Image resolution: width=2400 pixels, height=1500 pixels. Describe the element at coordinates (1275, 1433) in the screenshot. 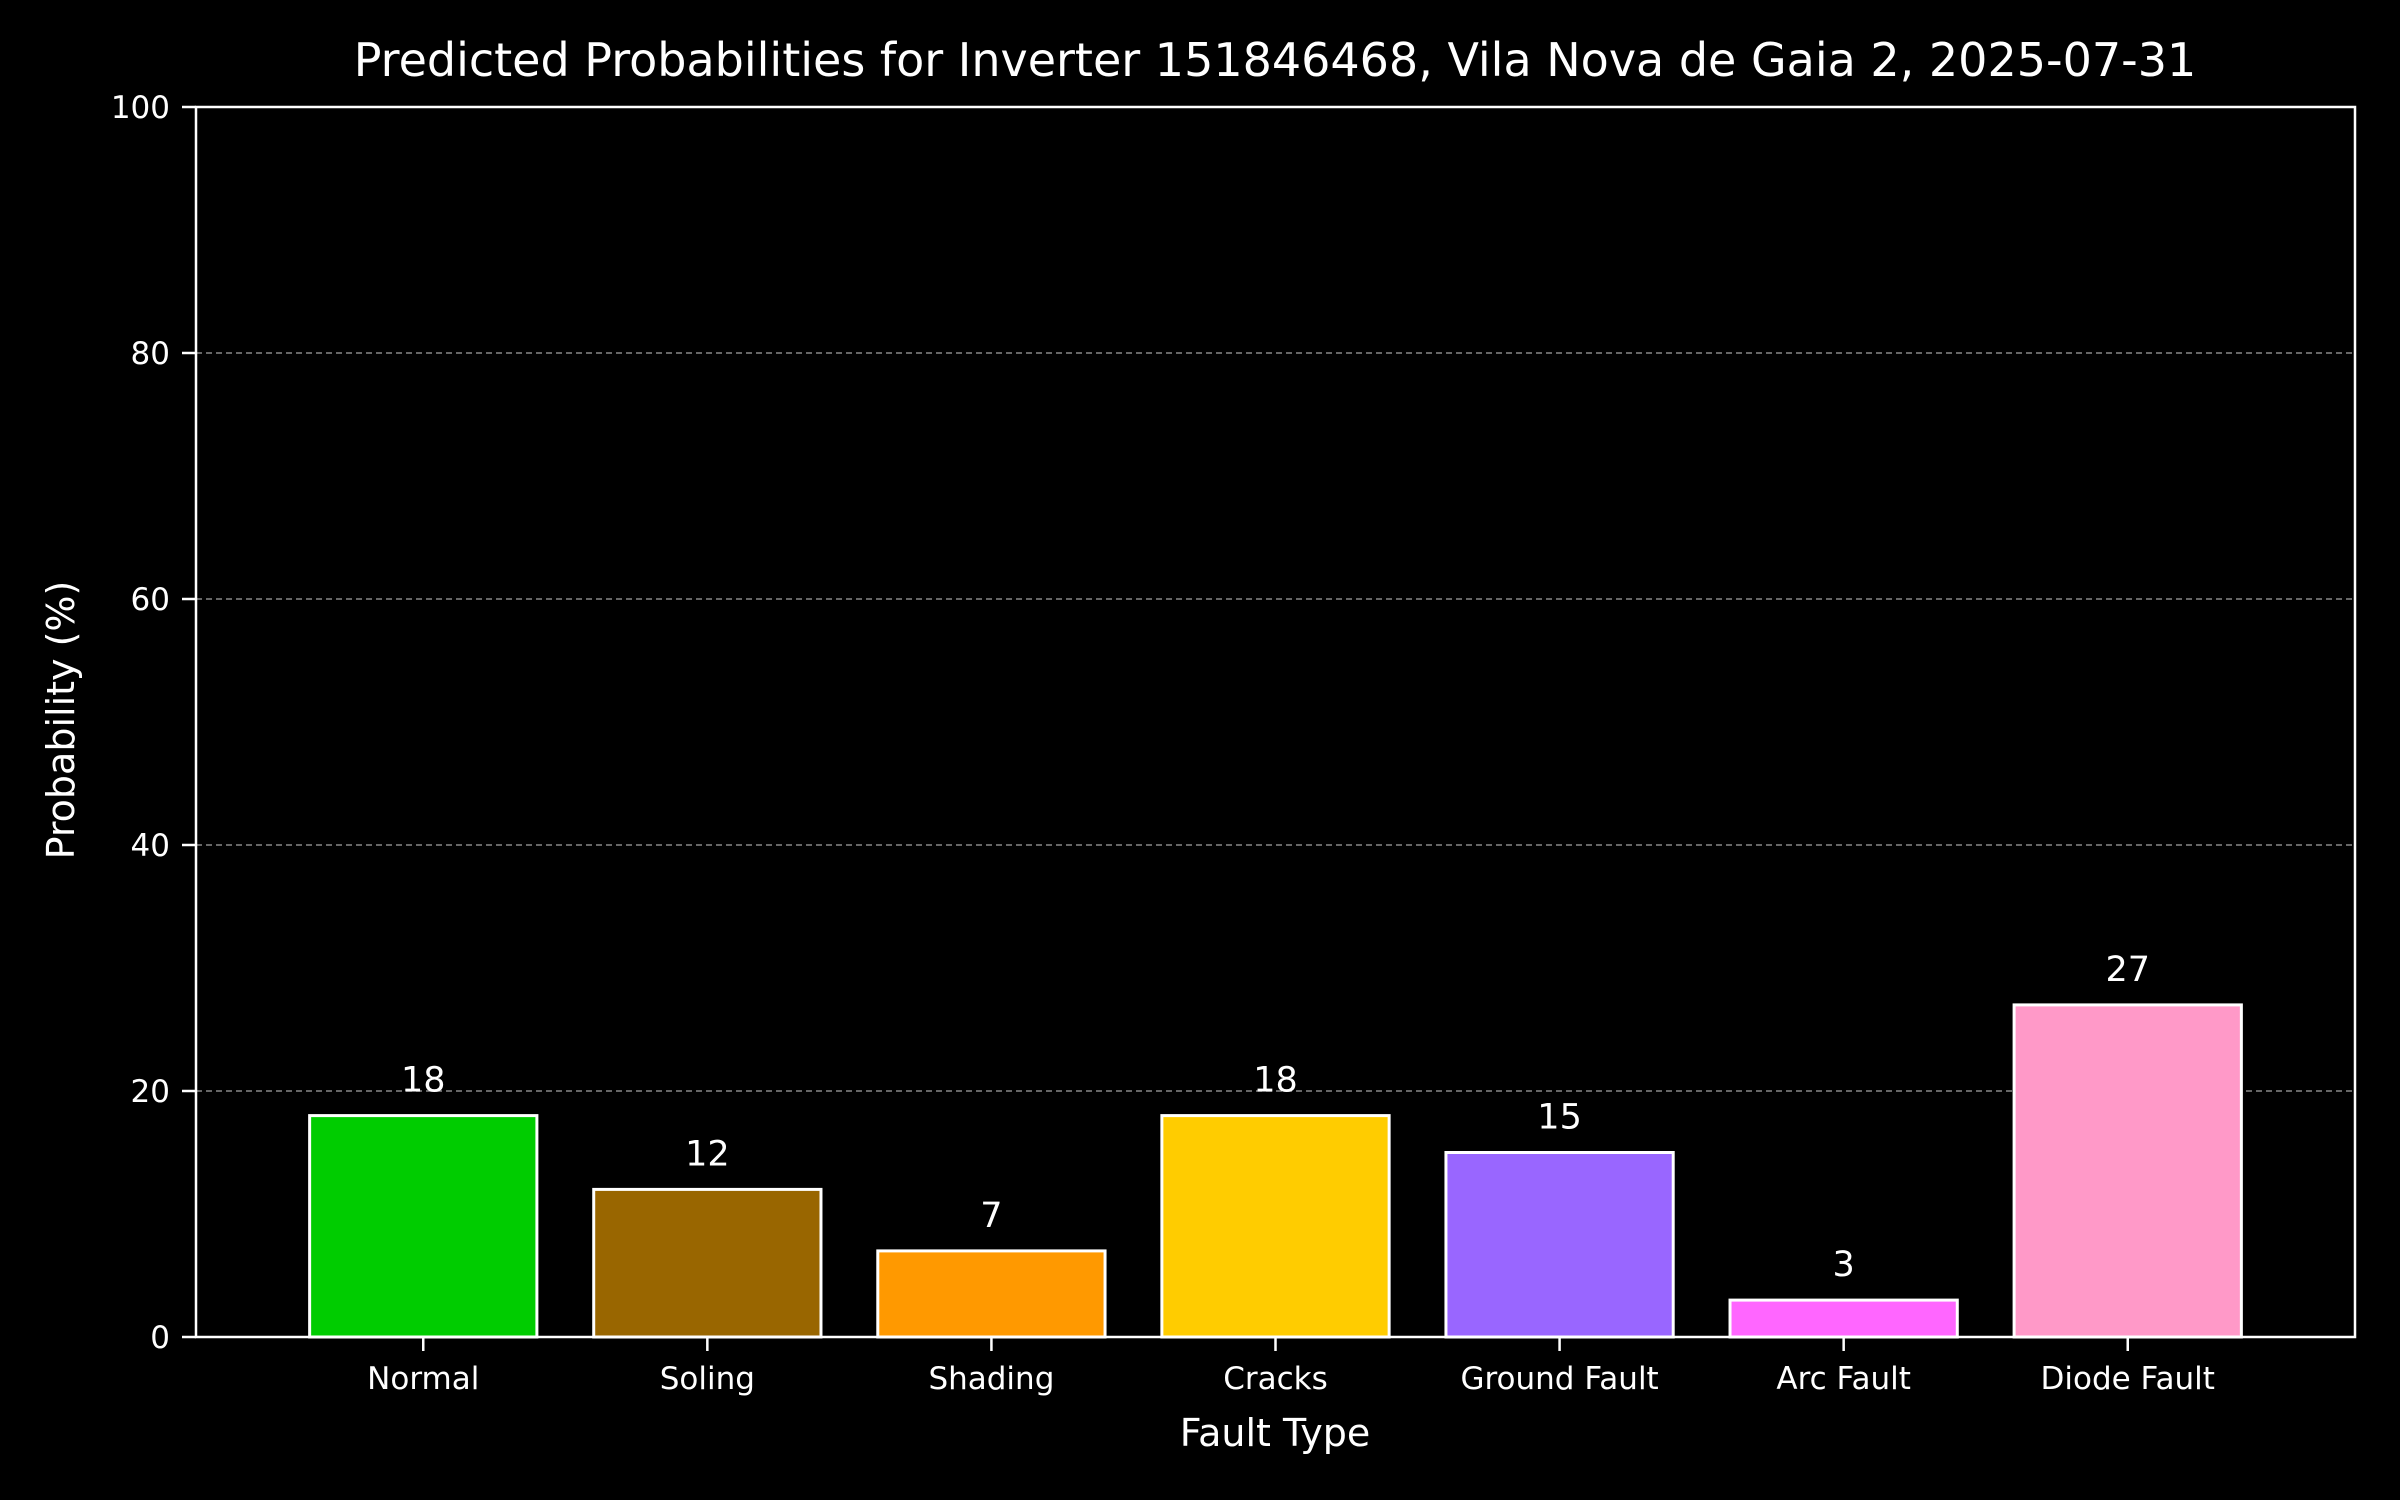

I see `x-axis-label: Fault Type` at that location.